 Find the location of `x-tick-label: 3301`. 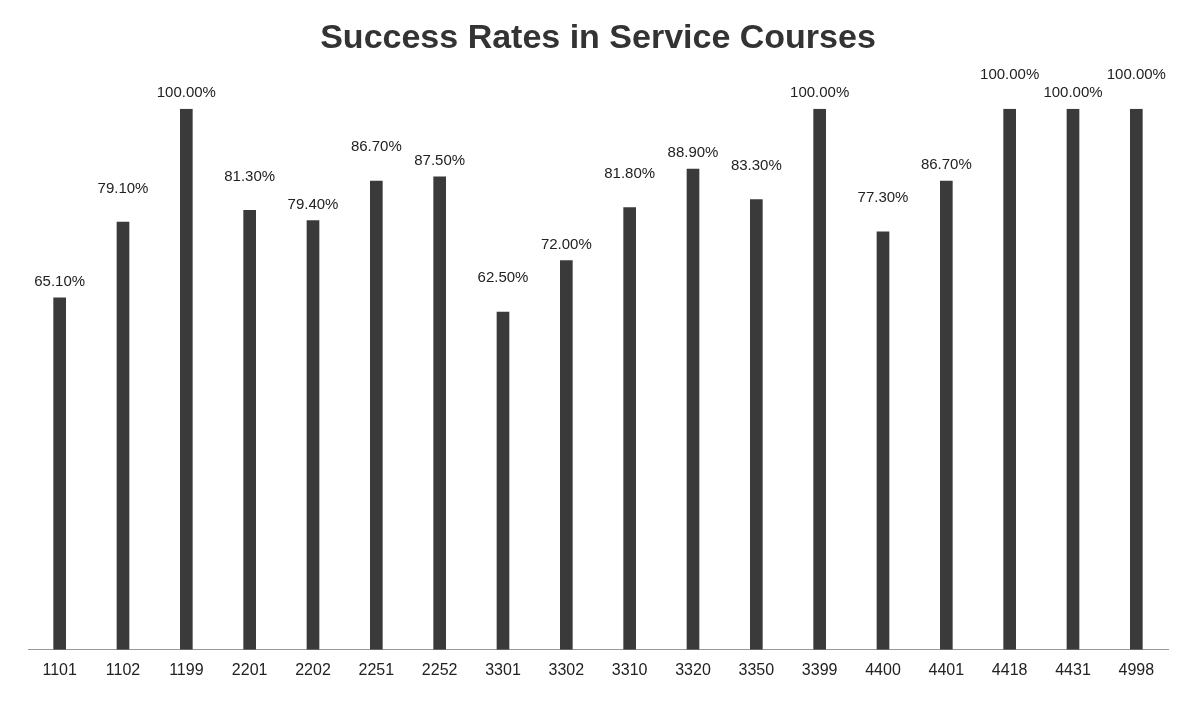

x-tick-label: 3301 is located at coordinates (503, 669).